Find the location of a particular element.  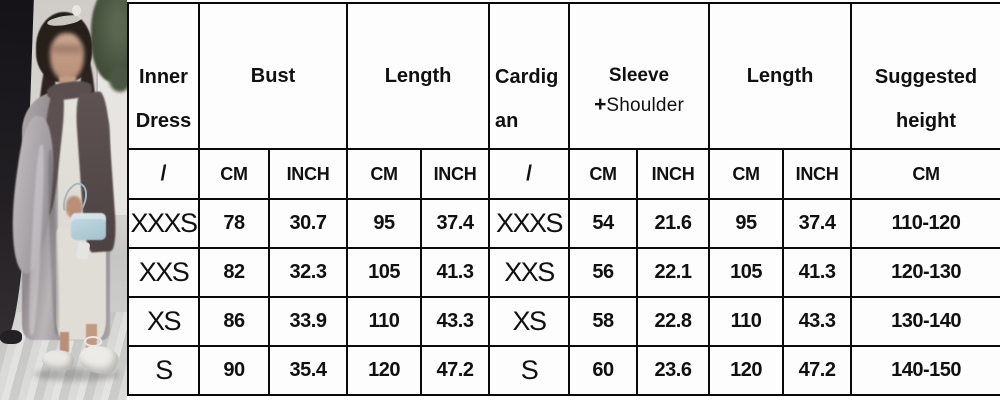

cell-length2-inch: 37.4 is located at coordinates (817, 223).